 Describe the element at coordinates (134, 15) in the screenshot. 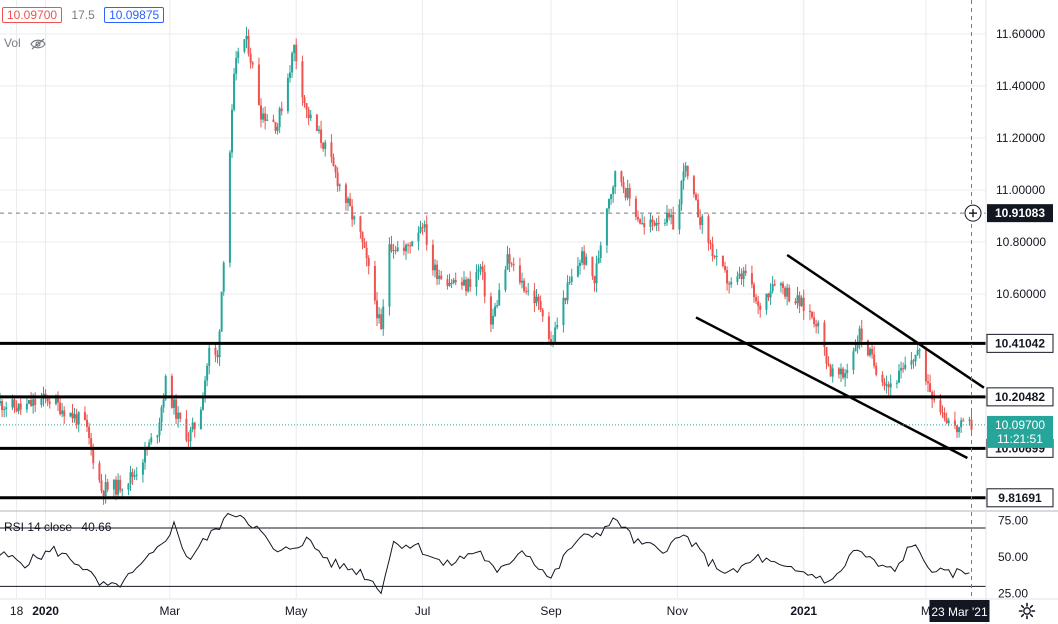

I see `ask-price: 10.09875` at that location.